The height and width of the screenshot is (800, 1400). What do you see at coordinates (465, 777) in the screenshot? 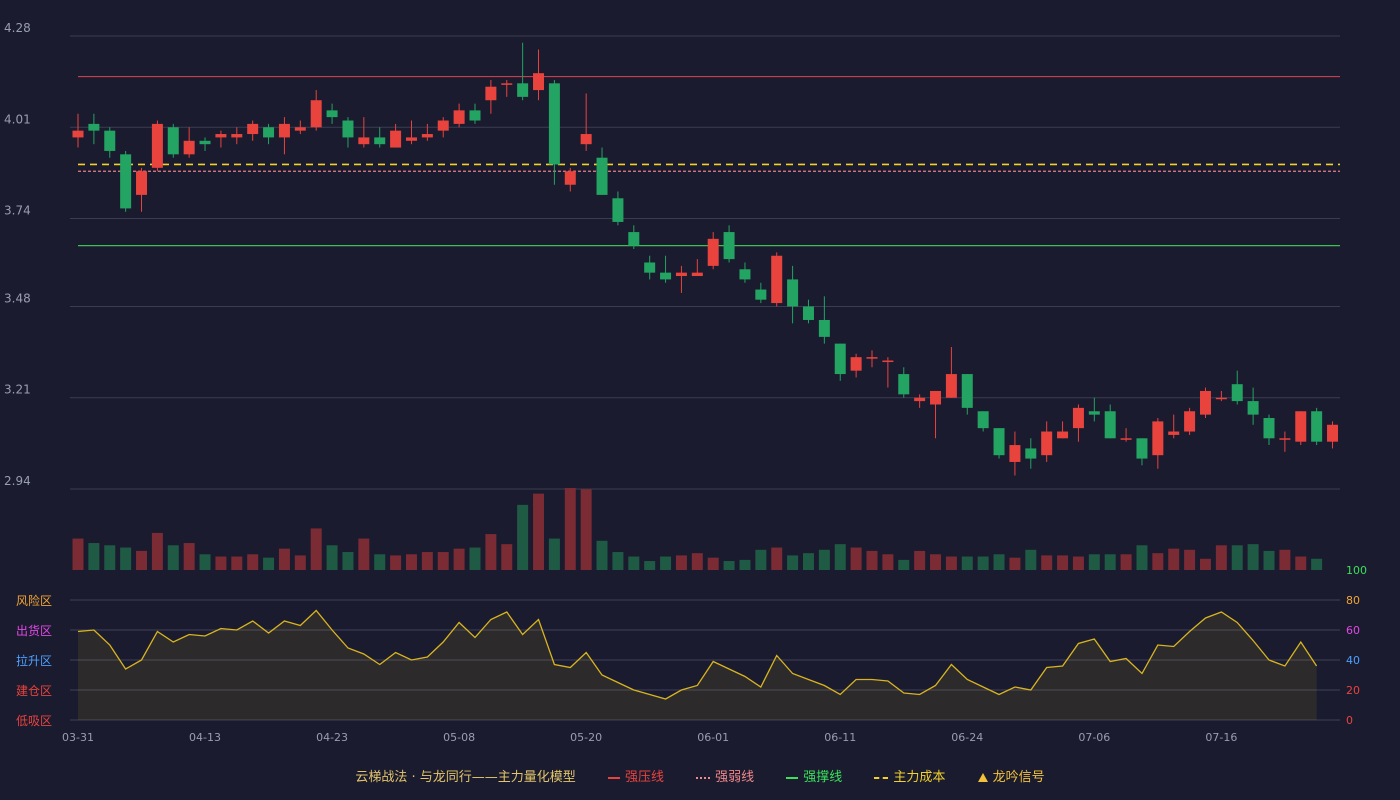
I see `legend-title: 云梯战法 · 与龙同行——主力量化模型` at bounding box center [465, 777].